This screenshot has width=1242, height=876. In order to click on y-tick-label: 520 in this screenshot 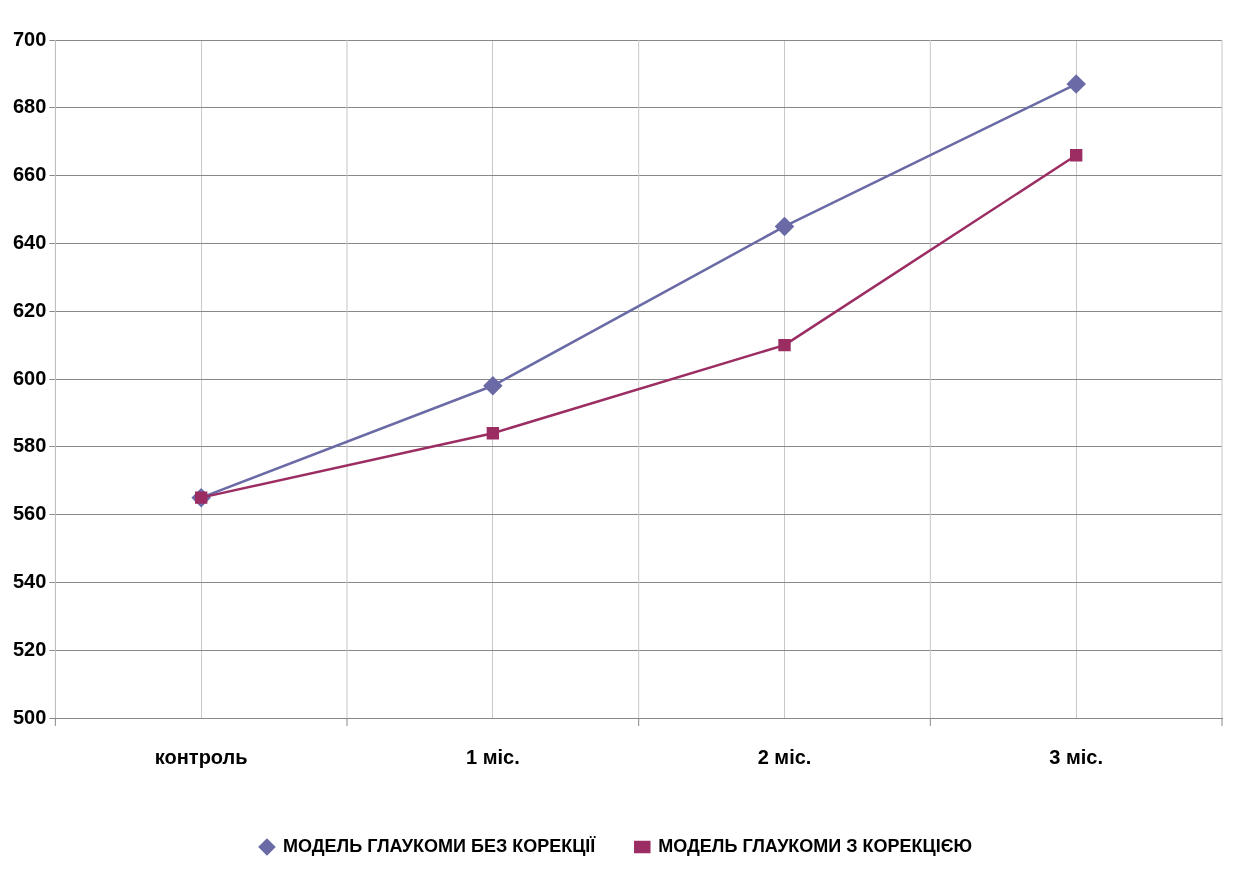, I will do `click(29, 648)`.